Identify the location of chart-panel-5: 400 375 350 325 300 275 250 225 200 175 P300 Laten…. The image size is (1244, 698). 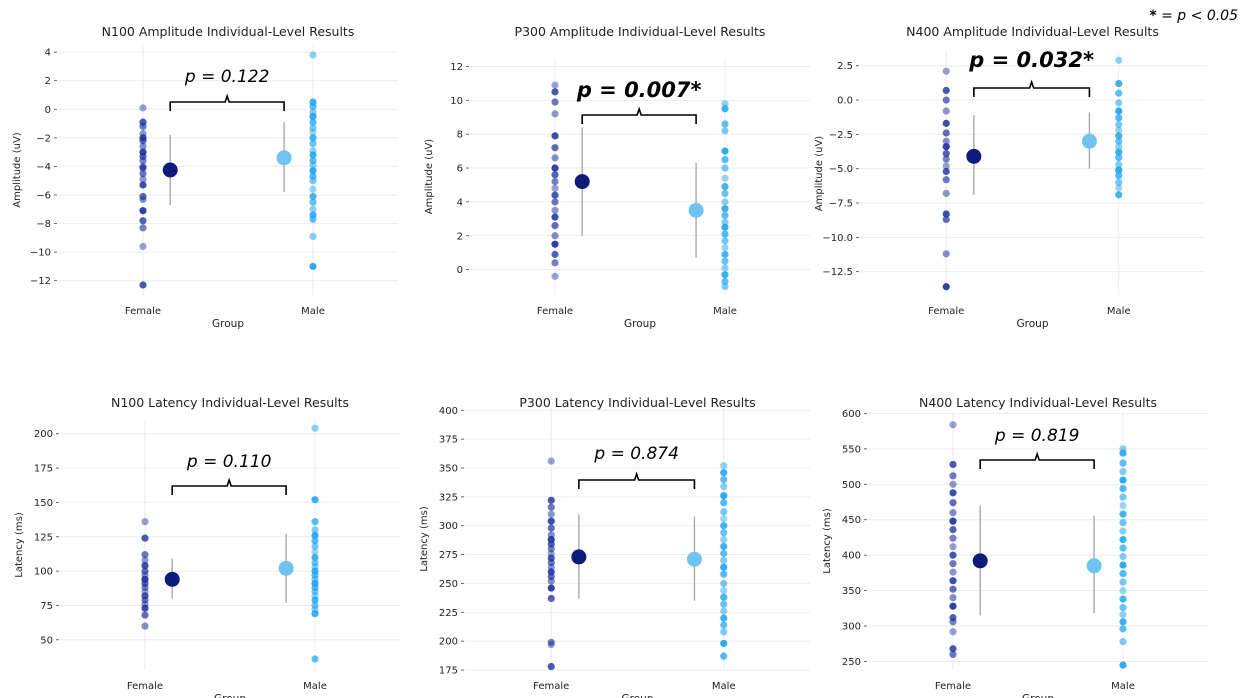
(614, 546).